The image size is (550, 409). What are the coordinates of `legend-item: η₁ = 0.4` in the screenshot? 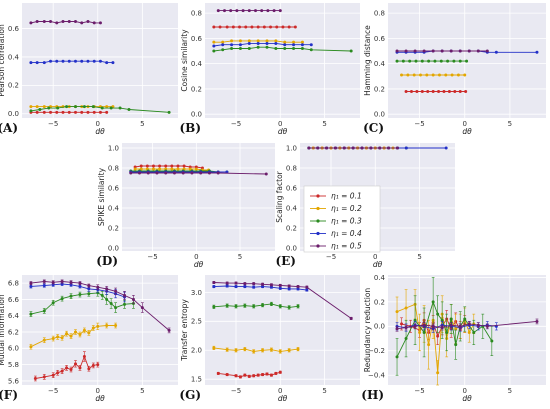 It's located at (336, 233).